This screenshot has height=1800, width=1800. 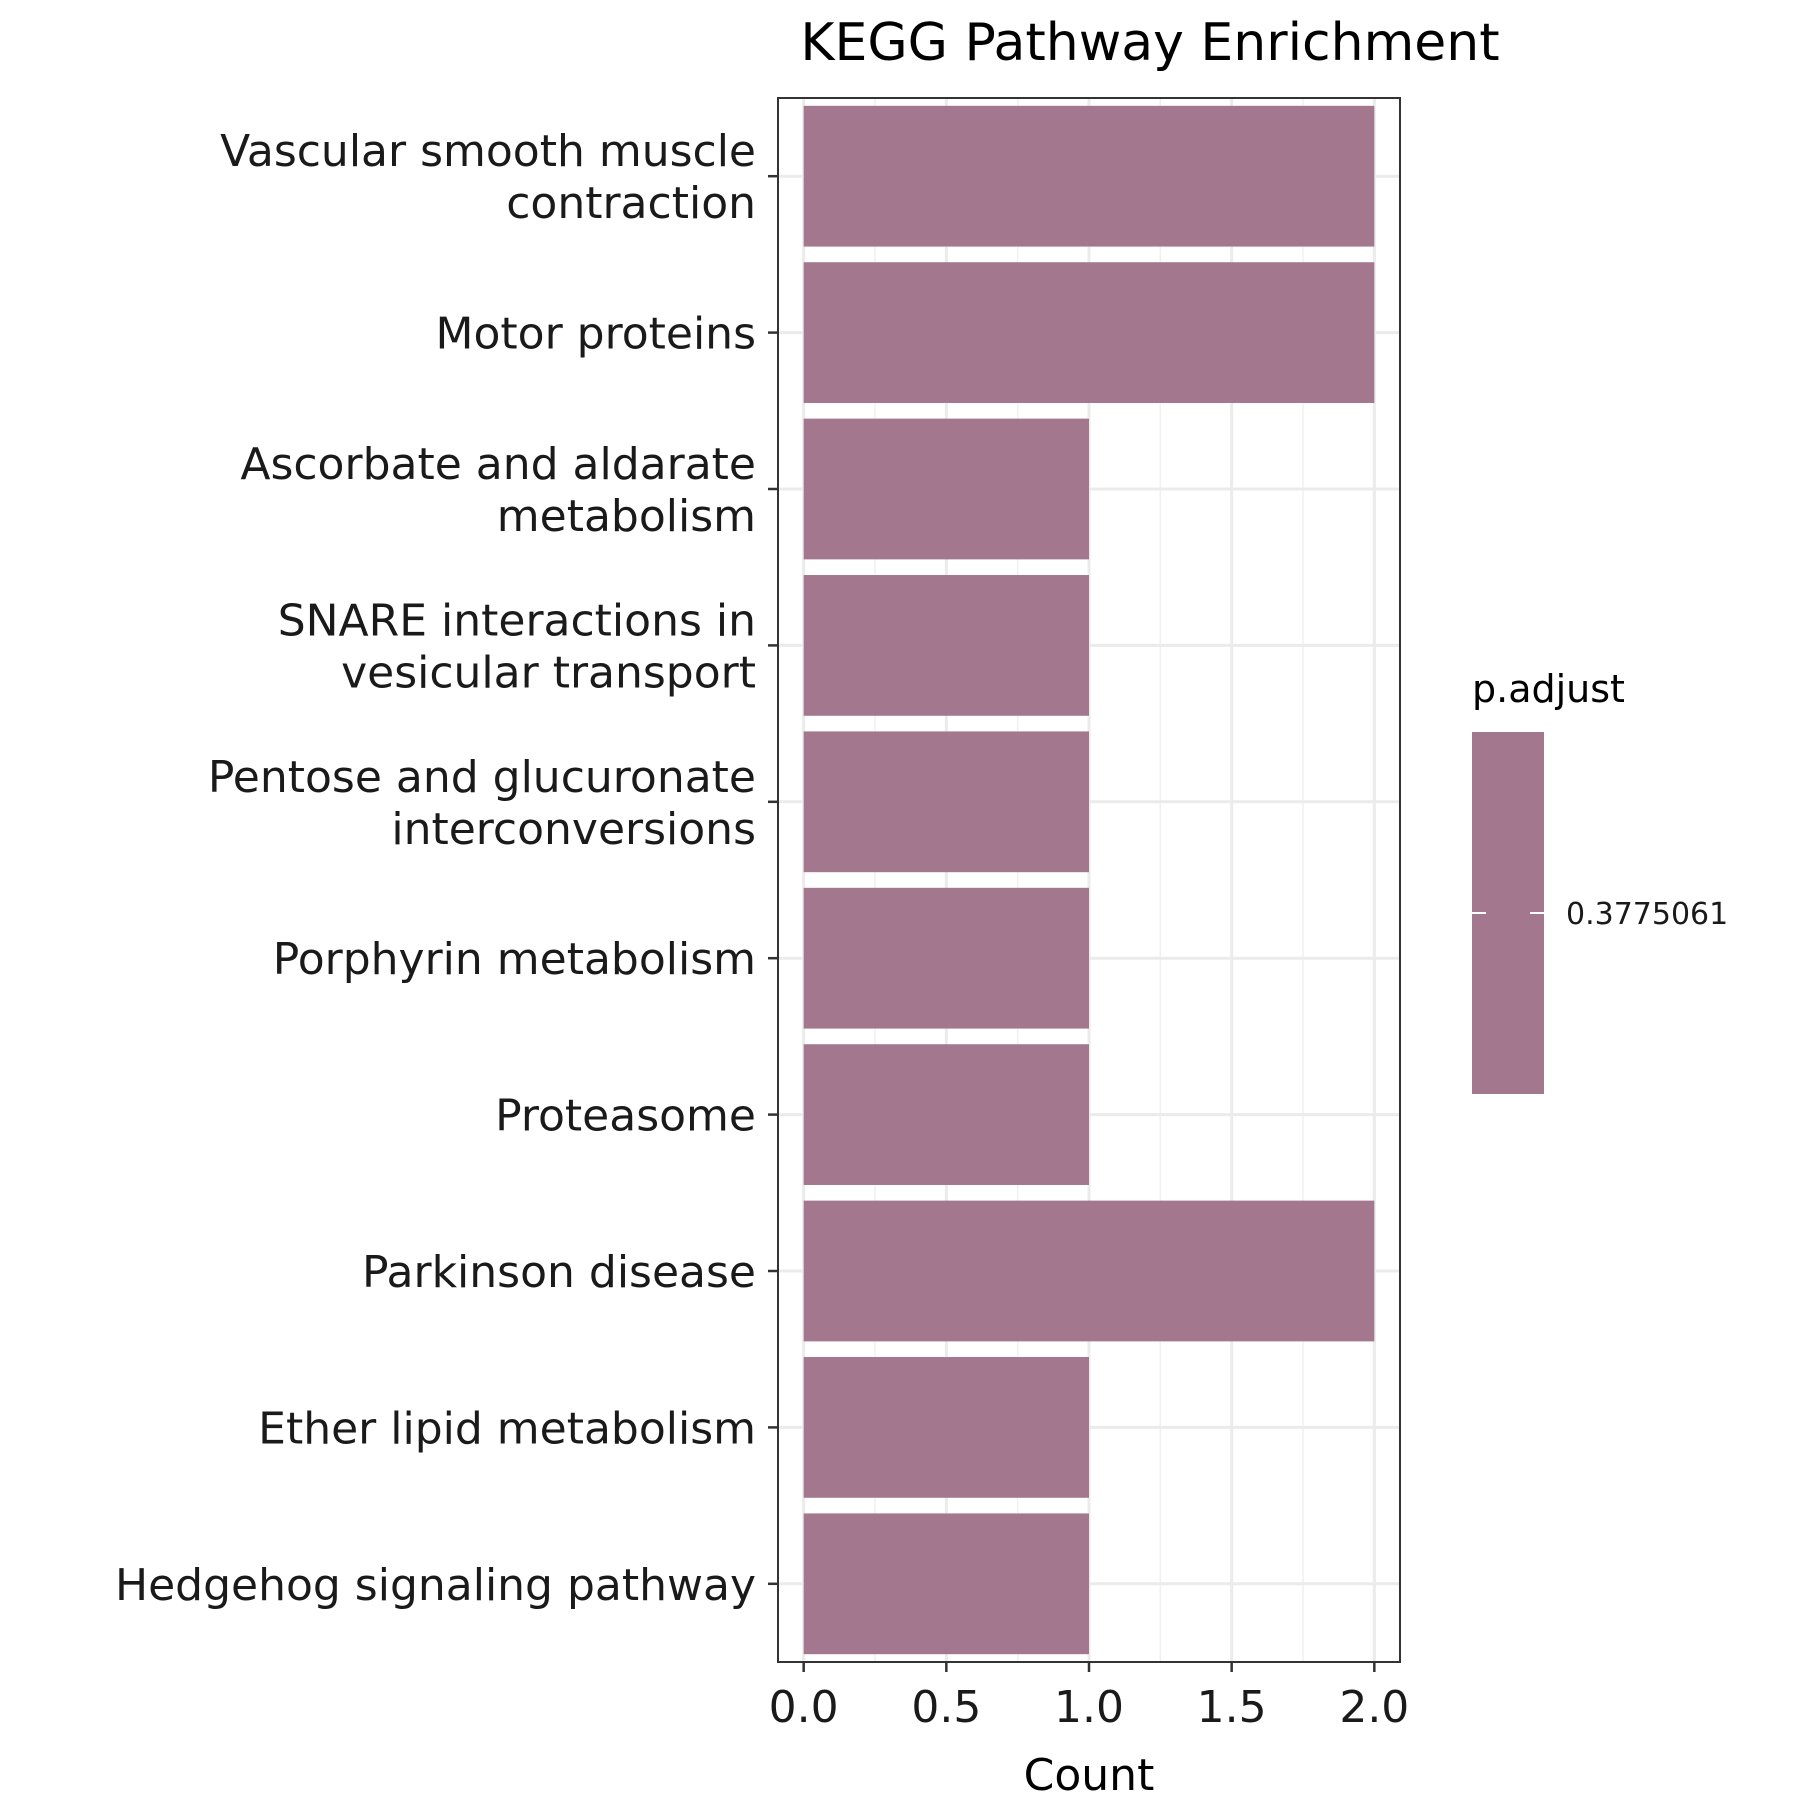 What do you see at coordinates (1149, 43) in the screenshot?
I see `chart-title: KEGG Pathway Enrichment` at bounding box center [1149, 43].